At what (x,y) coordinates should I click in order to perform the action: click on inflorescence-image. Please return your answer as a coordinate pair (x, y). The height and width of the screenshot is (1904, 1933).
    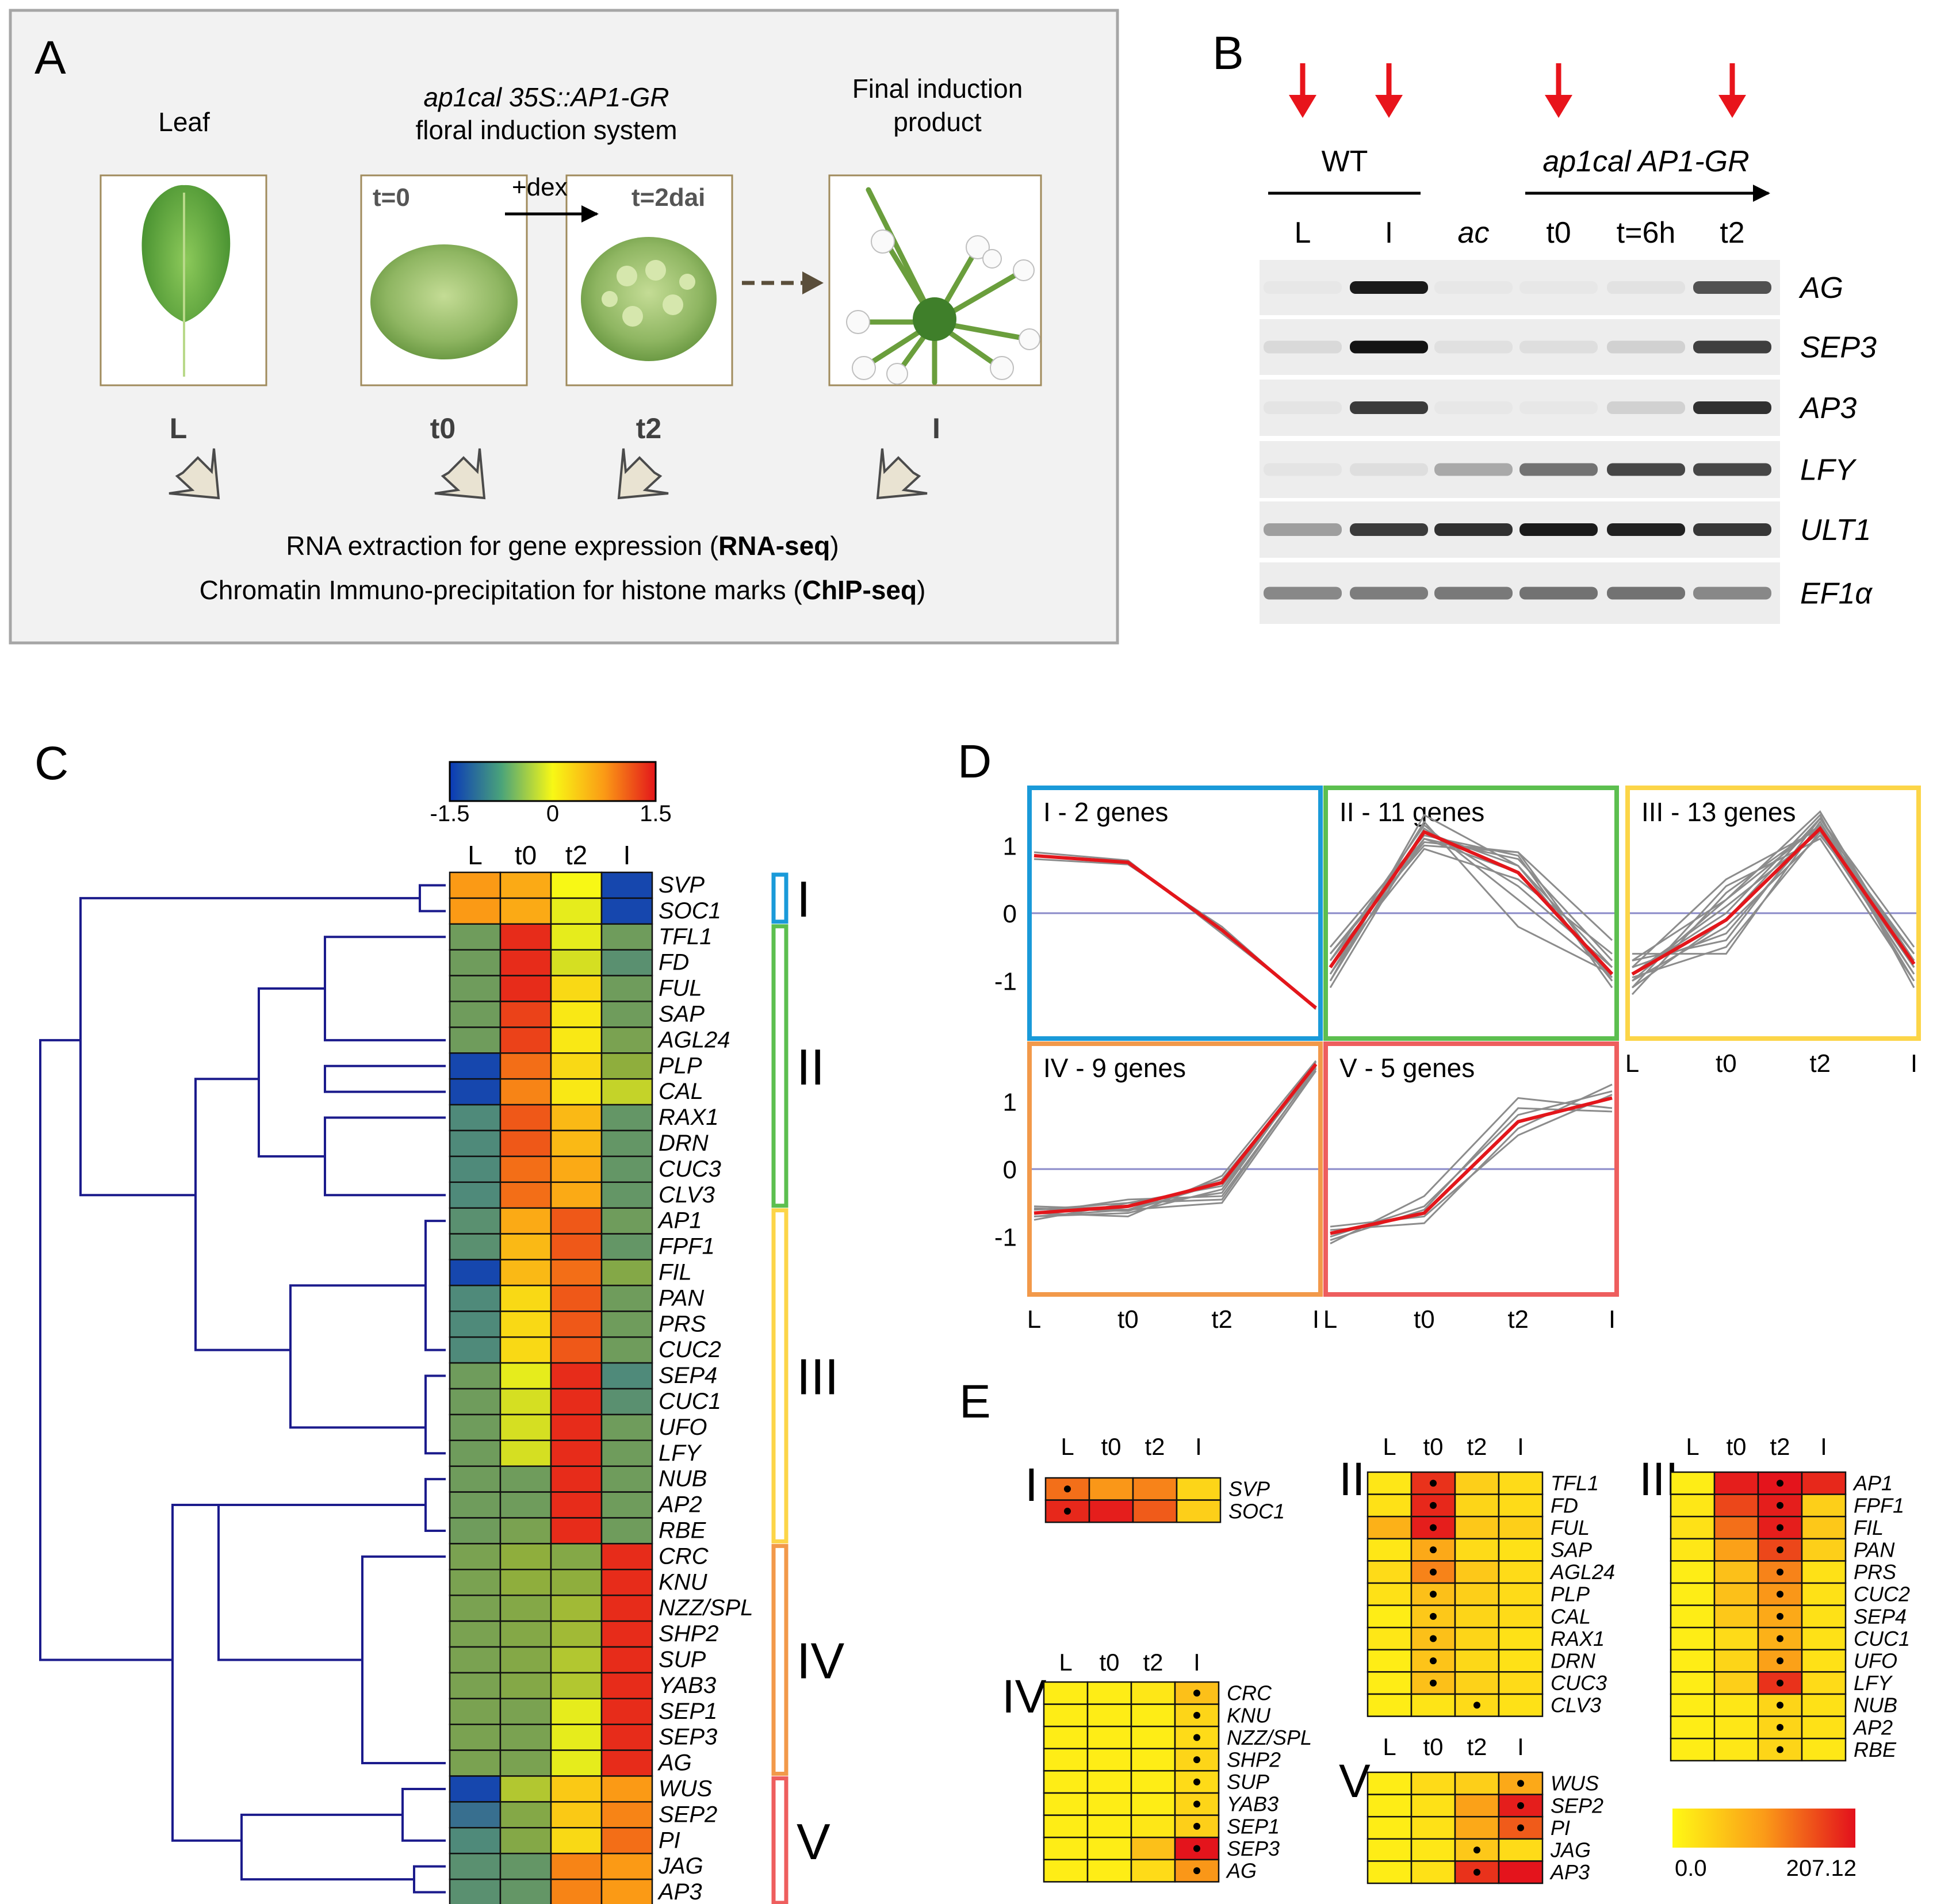
    Looking at the image, I should click on (935, 280).